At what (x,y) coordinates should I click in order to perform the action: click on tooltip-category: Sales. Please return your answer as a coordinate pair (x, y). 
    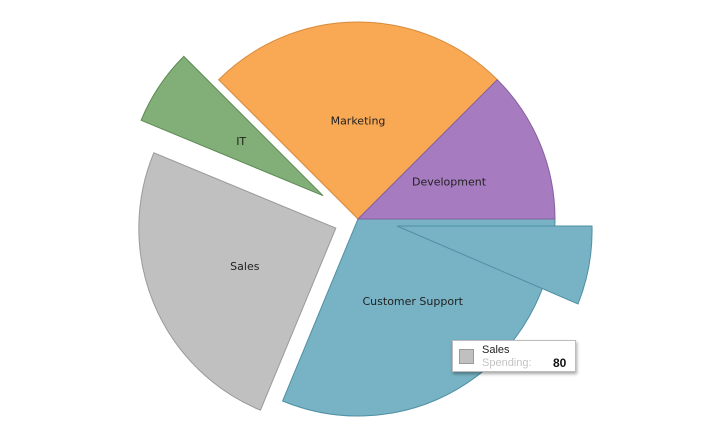
    Looking at the image, I should click on (496, 350).